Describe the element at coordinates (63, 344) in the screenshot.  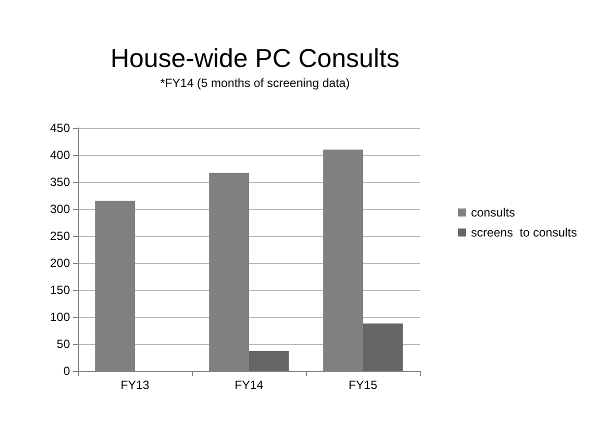
I see `y-tick-label: 50` at that location.